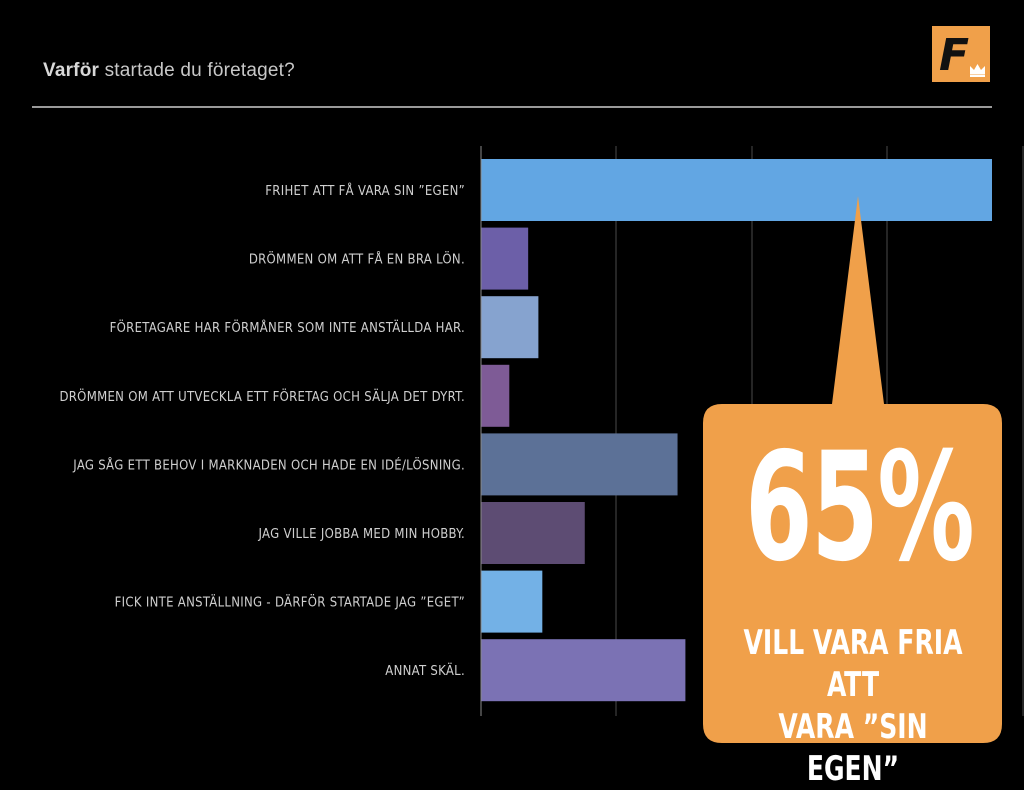 This screenshot has height=790, width=1024. I want to click on page-title: Varför startade du företaget?, so click(169, 71).